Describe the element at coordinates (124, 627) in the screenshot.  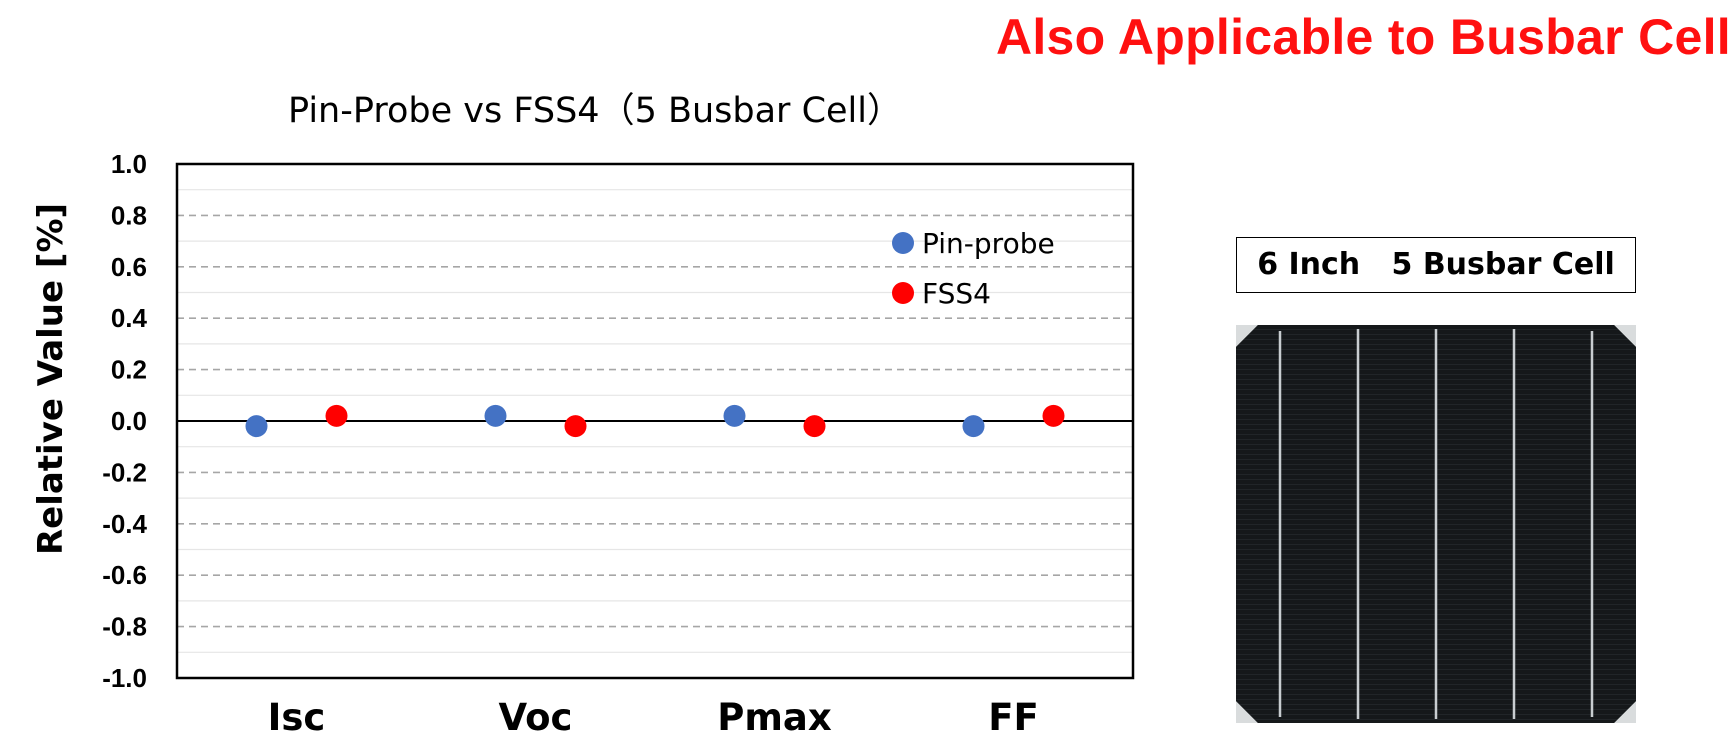
I see `y-tick-label: -0.8` at that location.